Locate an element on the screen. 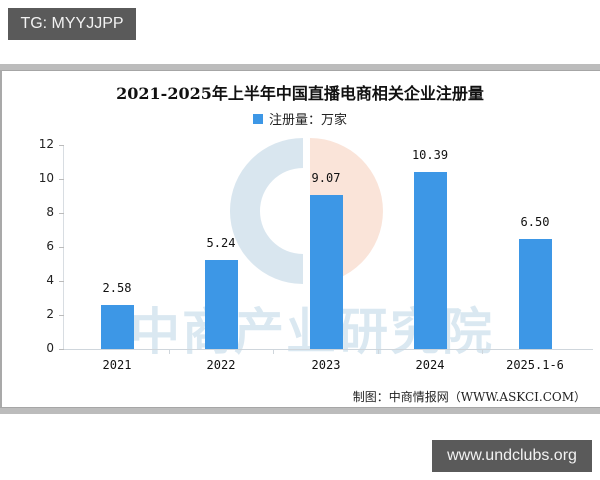 This screenshot has height=480, width=600. legend-swatch-icon is located at coordinates (257, 118).